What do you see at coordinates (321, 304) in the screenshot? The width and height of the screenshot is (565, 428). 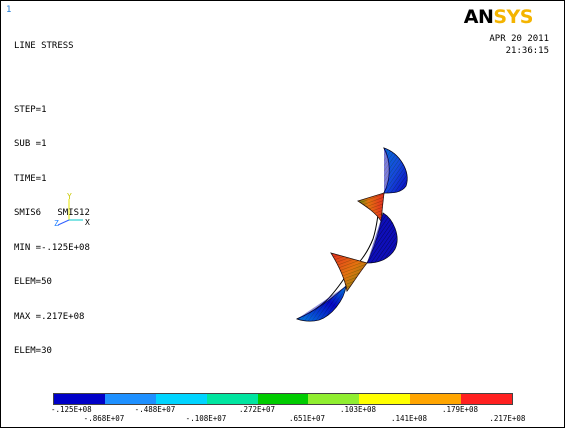 I see `stress-lobe-5-hatch` at bounding box center [321, 304].